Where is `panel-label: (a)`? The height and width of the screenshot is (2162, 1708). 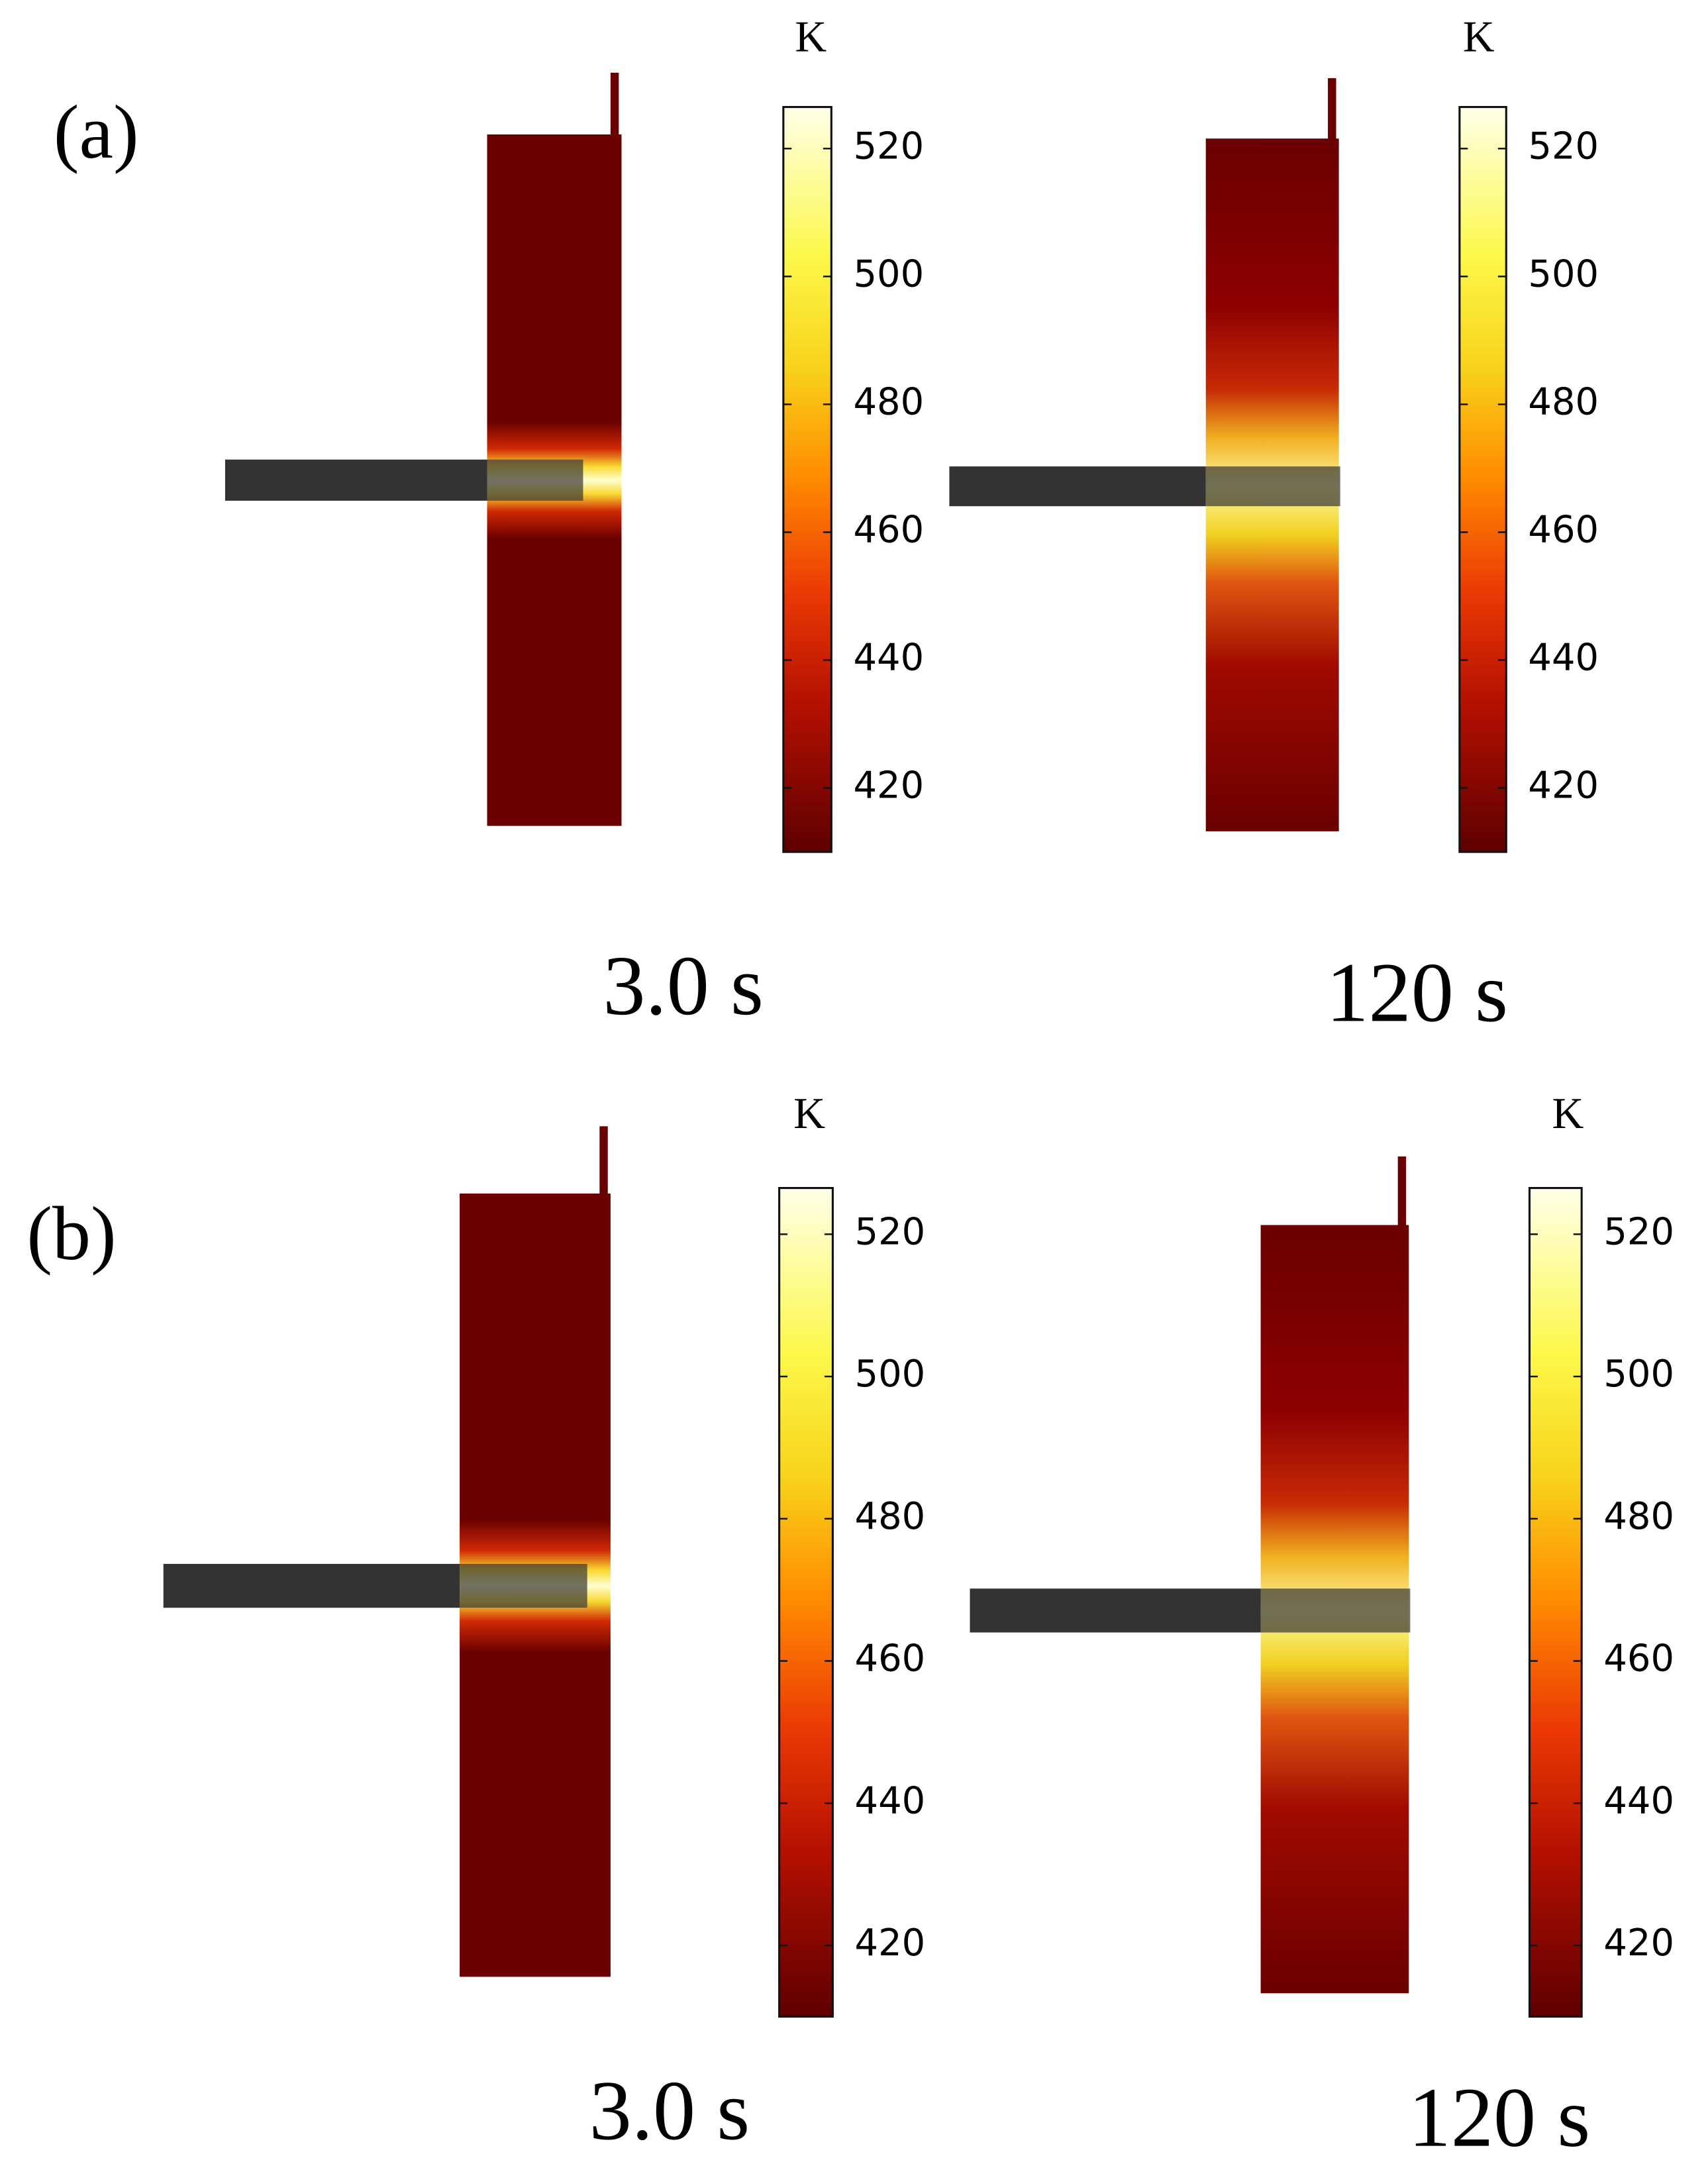
panel-label: (a) is located at coordinates (97, 132).